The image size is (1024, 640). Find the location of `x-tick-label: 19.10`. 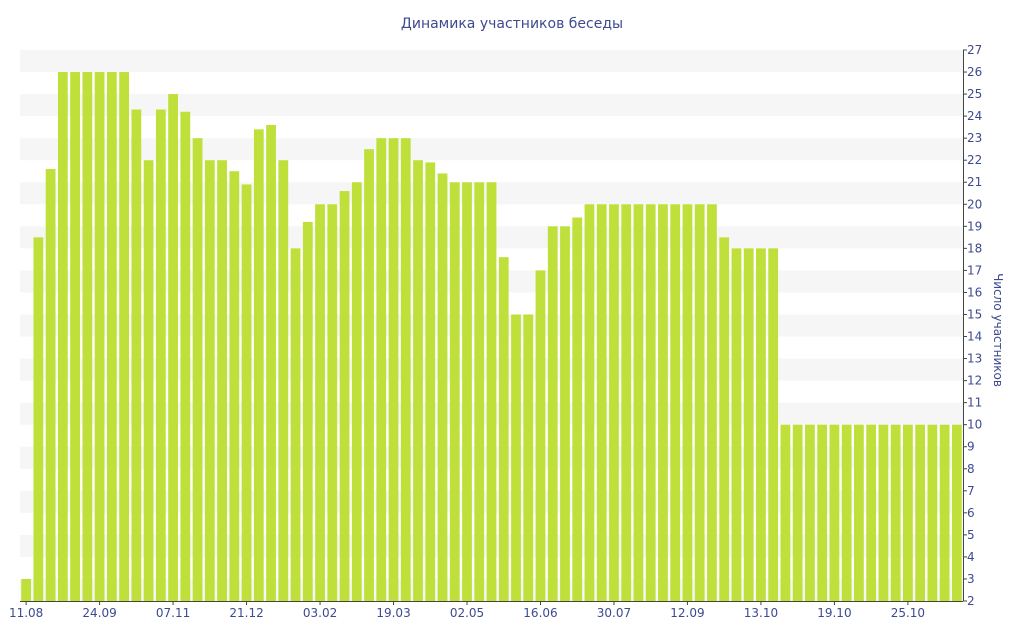

x-tick-label: 19.10 is located at coordinates (834, 613).